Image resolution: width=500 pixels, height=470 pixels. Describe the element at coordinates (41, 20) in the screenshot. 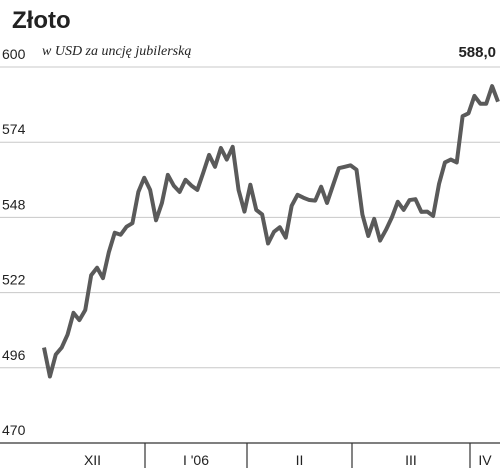

I see `chart-title: Złoto` at that location.